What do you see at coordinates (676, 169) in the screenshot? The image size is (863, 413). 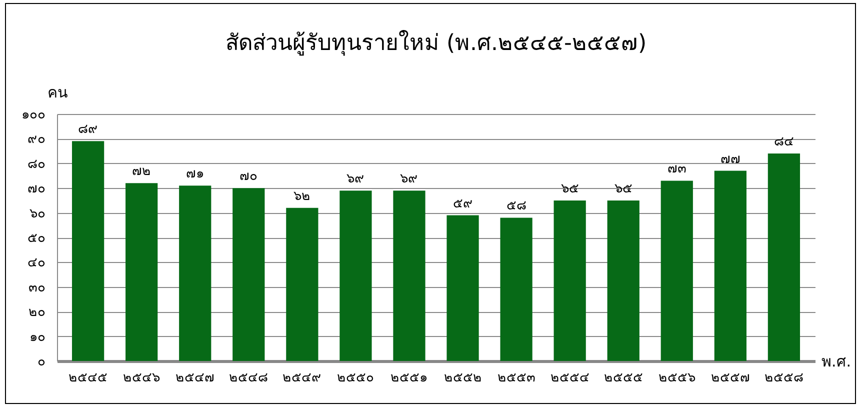 I see `data-label: ๗๓` at bounding box center [676, 169].